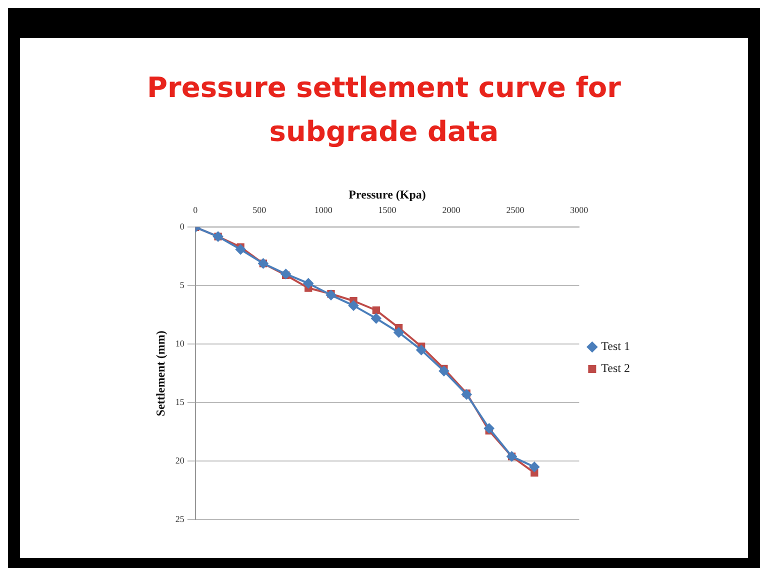 The height and width of the screenshot is (576, 768). What do you see at coordinates (615, 368) in the screenshot?
I see `legend-label: Test 2` at bounding box center [615, 368].